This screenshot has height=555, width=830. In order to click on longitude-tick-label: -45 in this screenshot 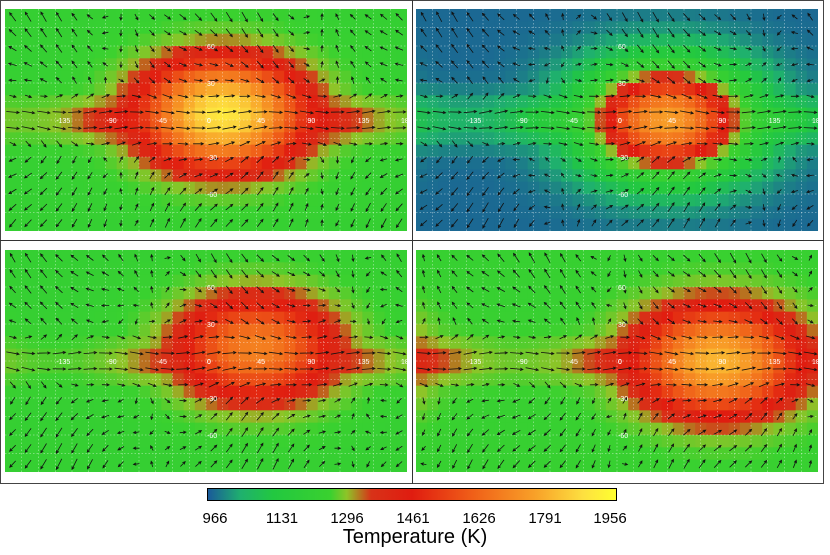, I will do `click(573, 362)`.